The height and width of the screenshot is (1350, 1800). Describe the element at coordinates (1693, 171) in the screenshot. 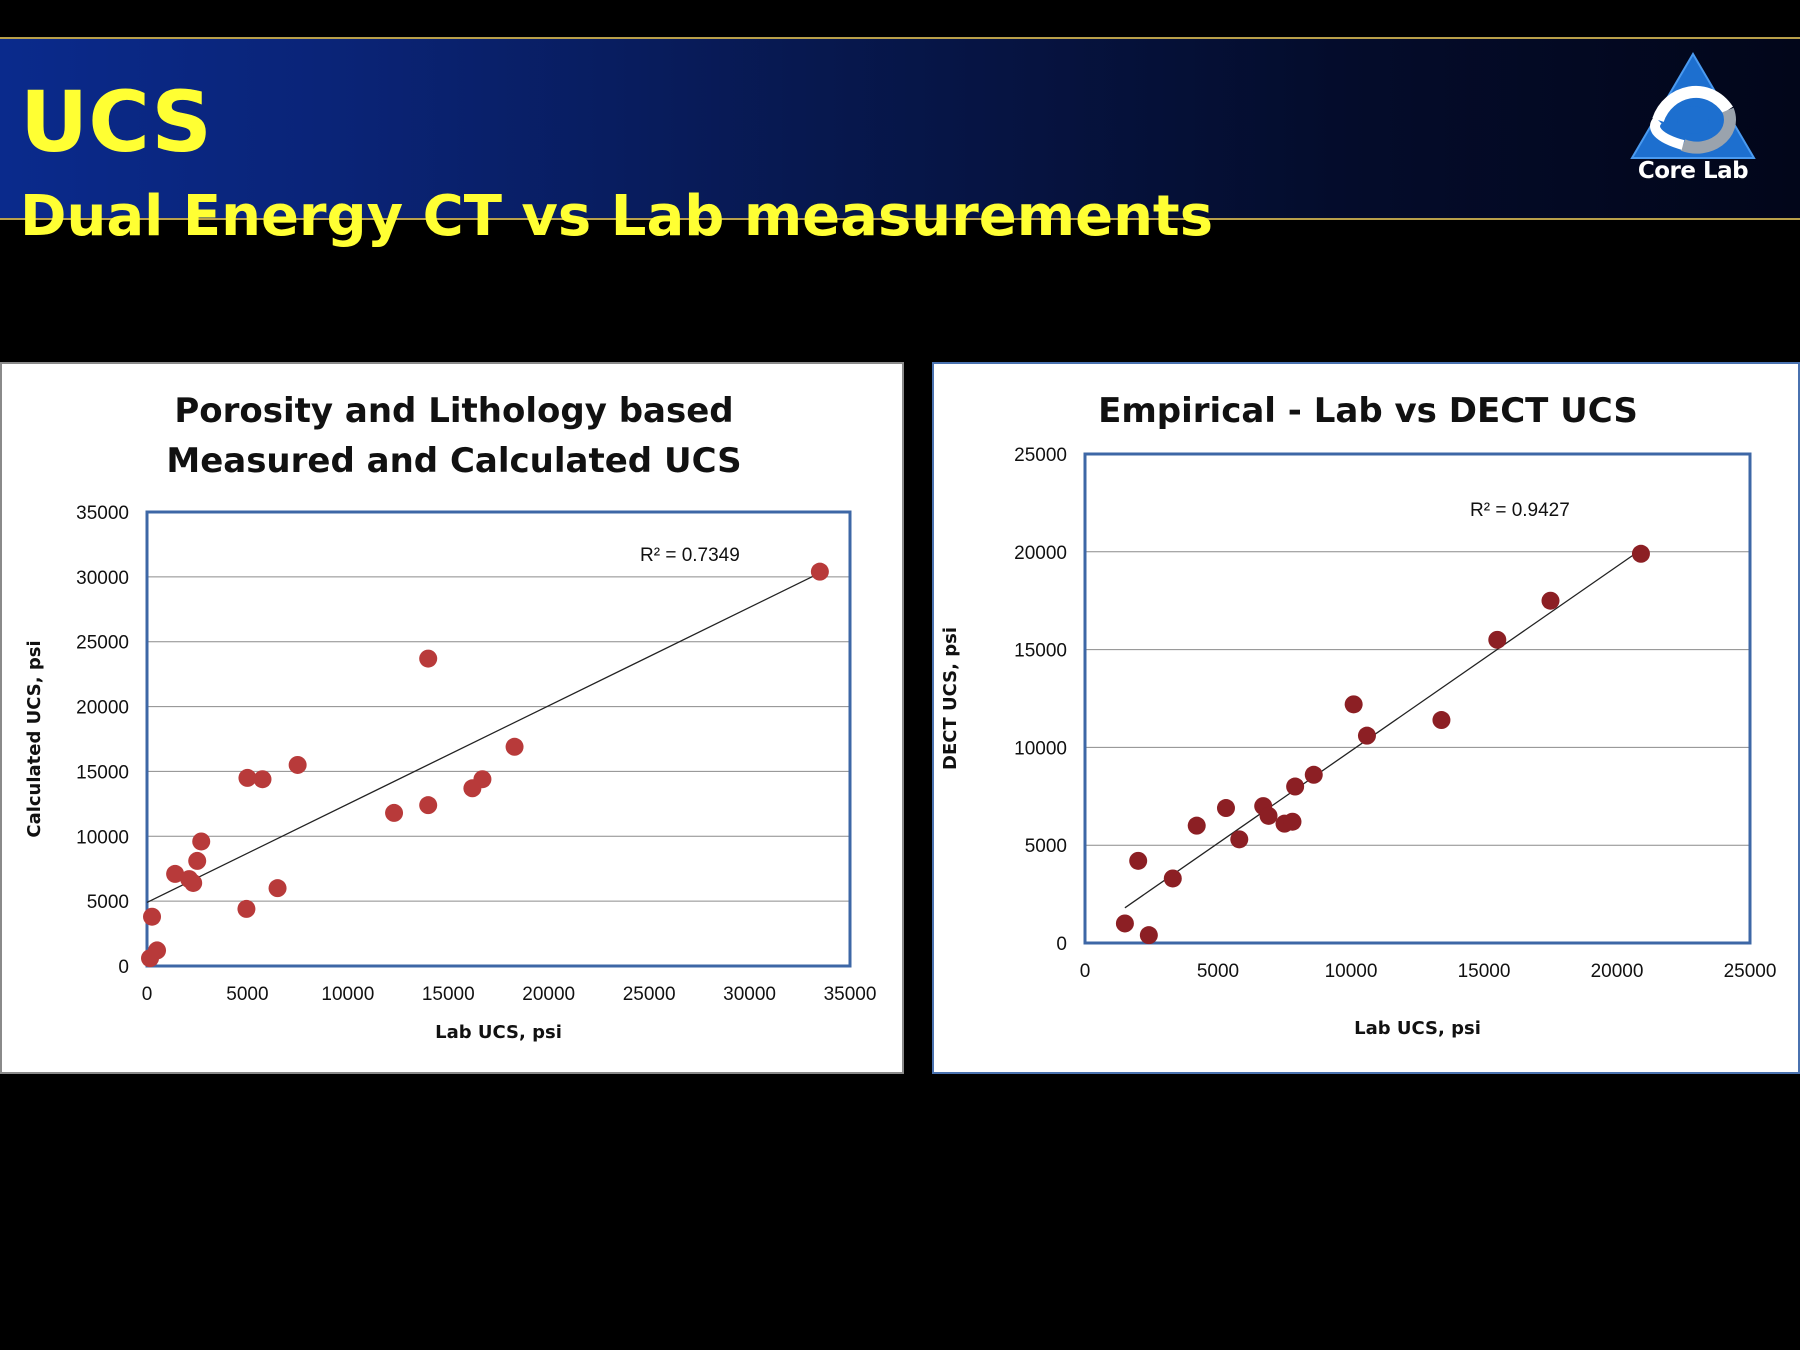

I see `logo-wordmark: Core Lab` at that location.